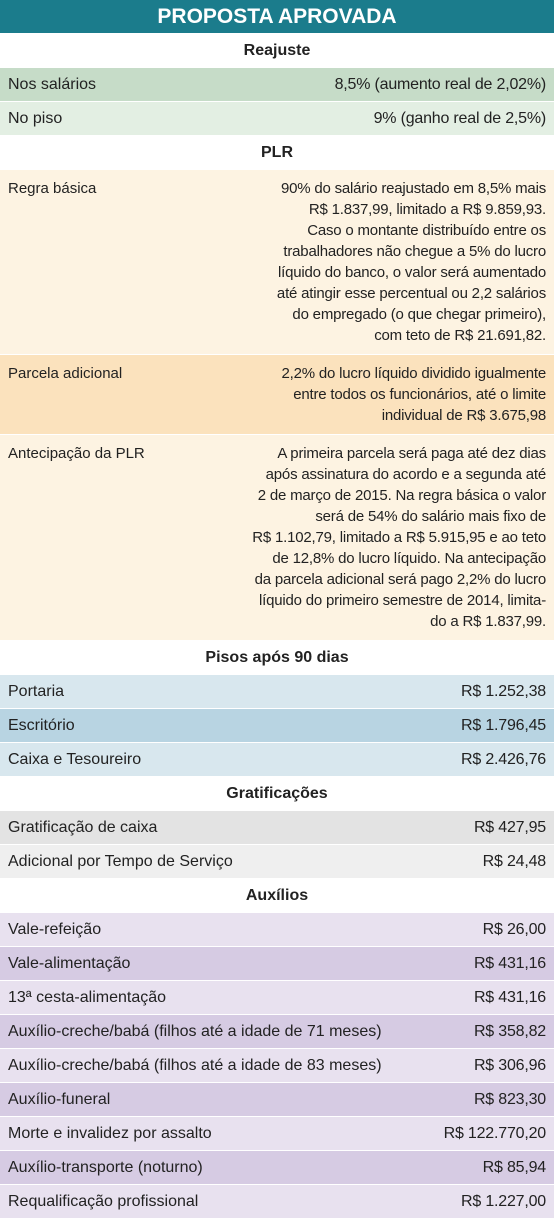 The image size is (554, 1219). Describe the element at coordinates (76, 453) in the screenshot. I see `row-label: Antecipação da PLR` at that location.